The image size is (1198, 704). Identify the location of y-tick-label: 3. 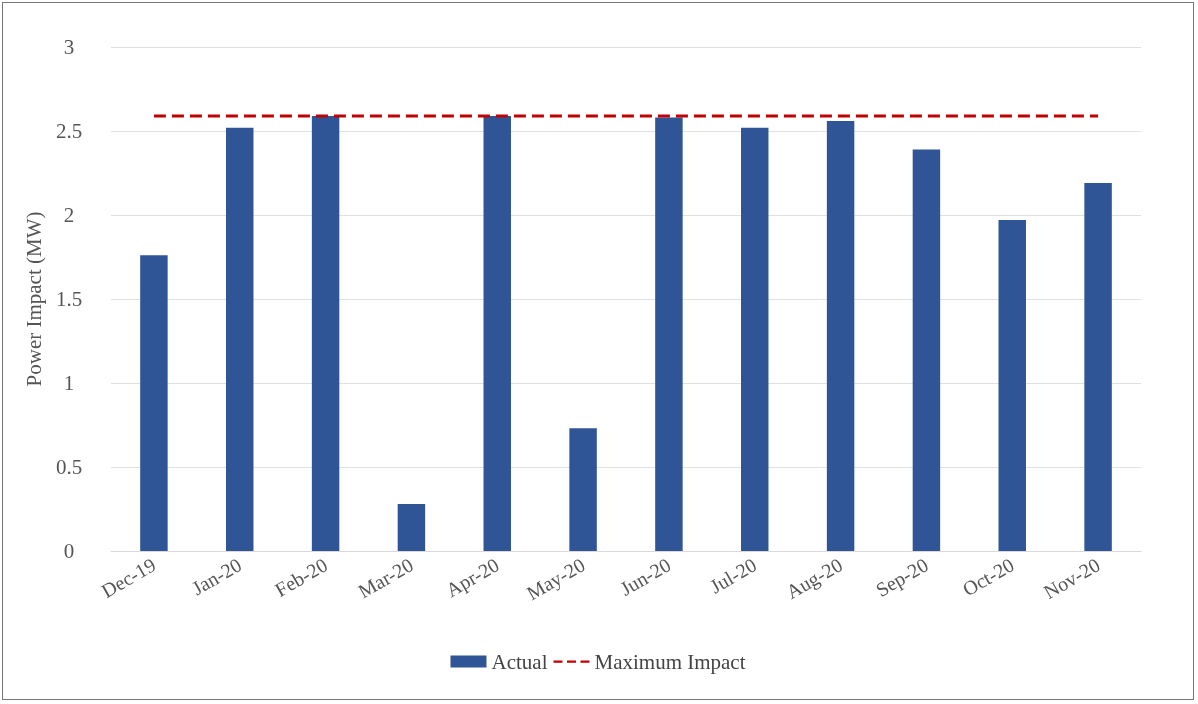
(69, 47).